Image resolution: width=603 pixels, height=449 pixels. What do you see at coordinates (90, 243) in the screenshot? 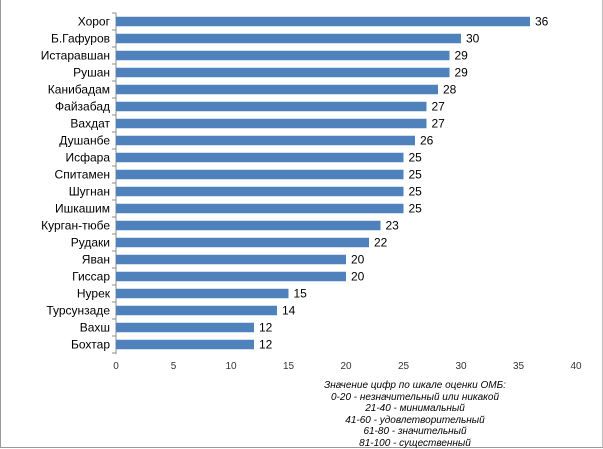
I see `category-label: Рудаки` at bounding box center [90, 243].